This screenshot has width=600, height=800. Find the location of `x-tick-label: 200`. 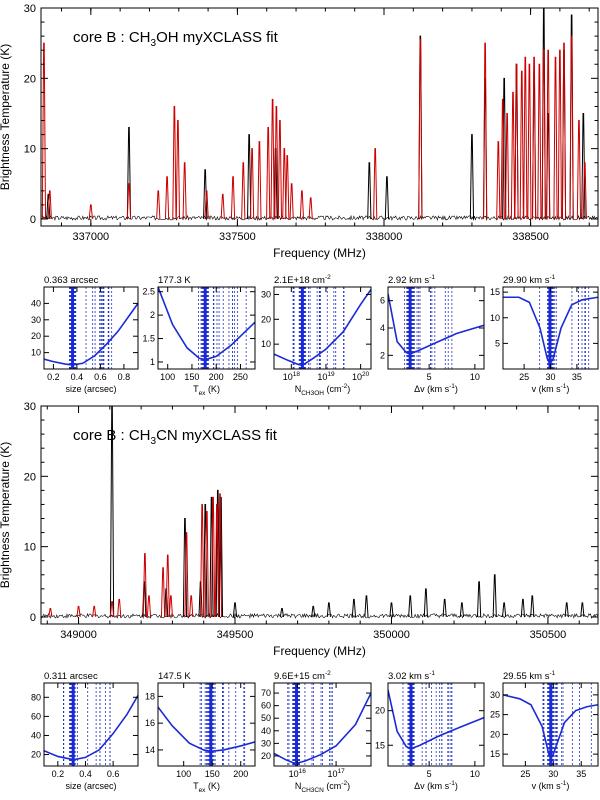

x-tick-label: 200 is located at coordinates (240, 774).